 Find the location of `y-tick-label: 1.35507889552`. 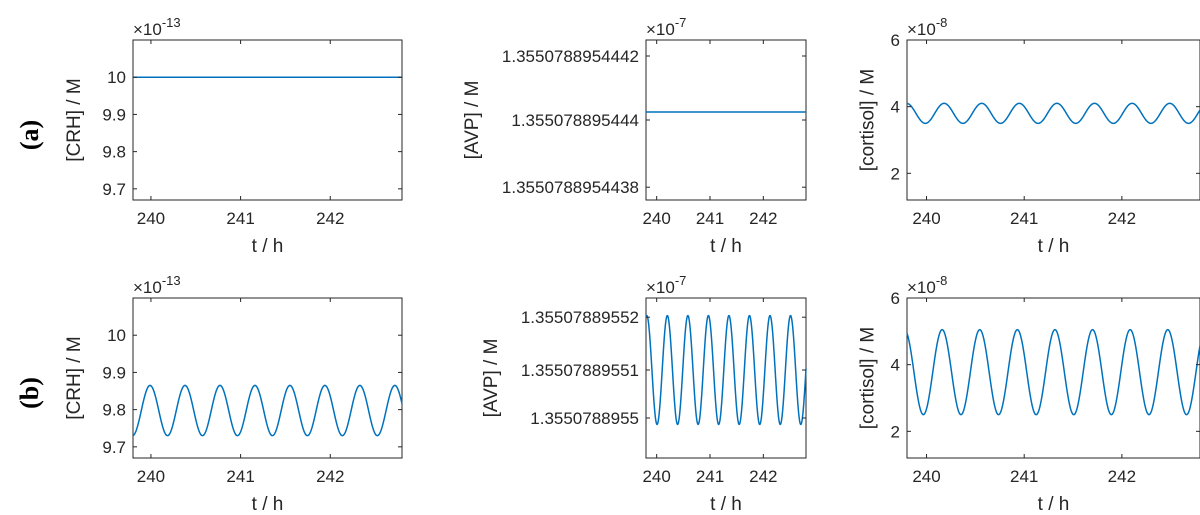

y-tick-label: 1.35507889552 is located at coordinates (580, 317).